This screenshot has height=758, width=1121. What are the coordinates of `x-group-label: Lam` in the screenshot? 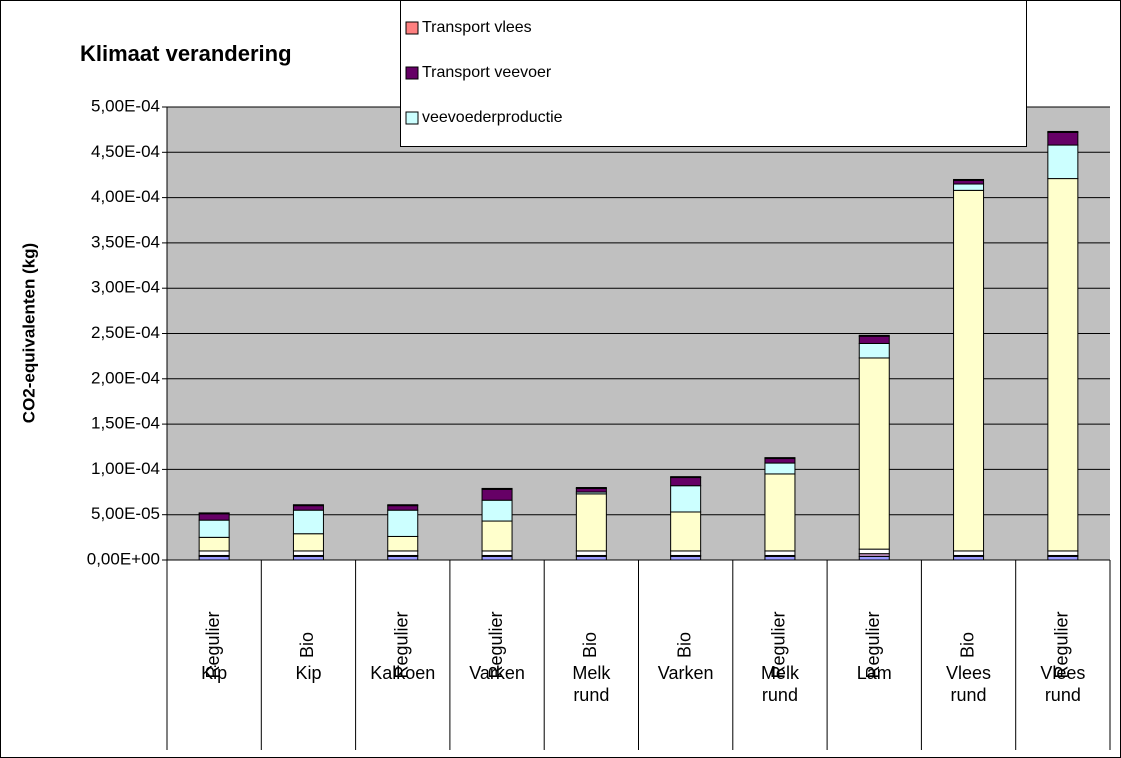 It's located at (874, 673).